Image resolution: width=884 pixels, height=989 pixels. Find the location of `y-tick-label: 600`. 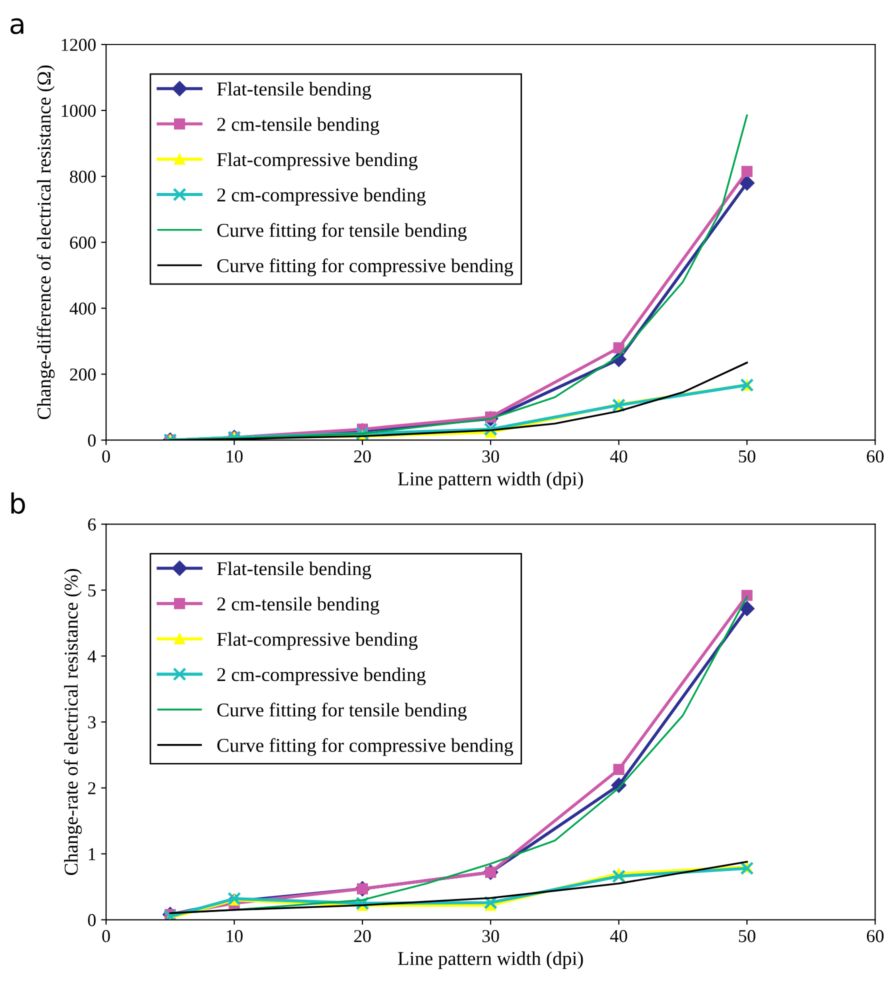

y-tick-label: 600 is located at coordinates (83, 242).